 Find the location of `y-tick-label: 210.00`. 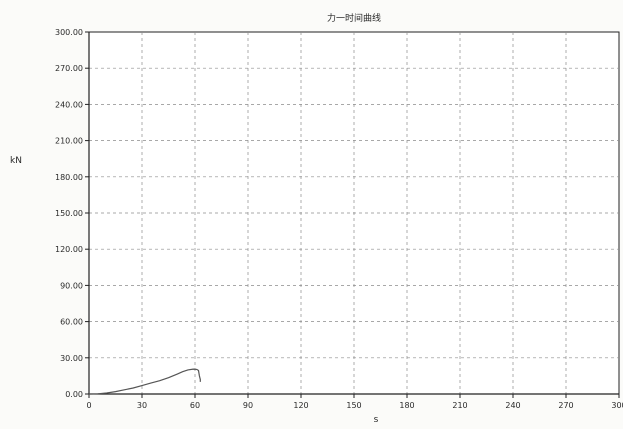

y-tick-label: 210.00 is located at coordinates (69, 141).